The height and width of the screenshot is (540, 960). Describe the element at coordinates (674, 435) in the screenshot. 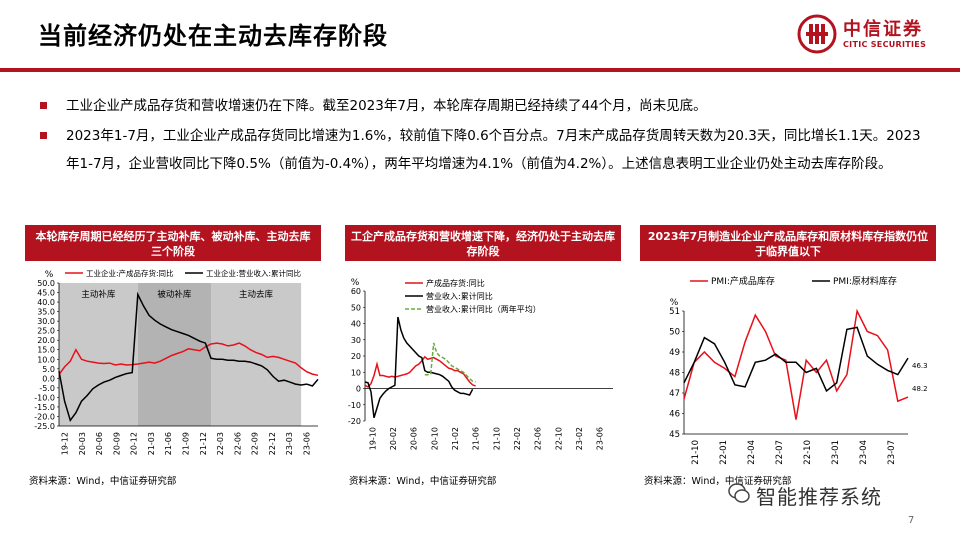

I see `y-tick-label: 45` at that location.